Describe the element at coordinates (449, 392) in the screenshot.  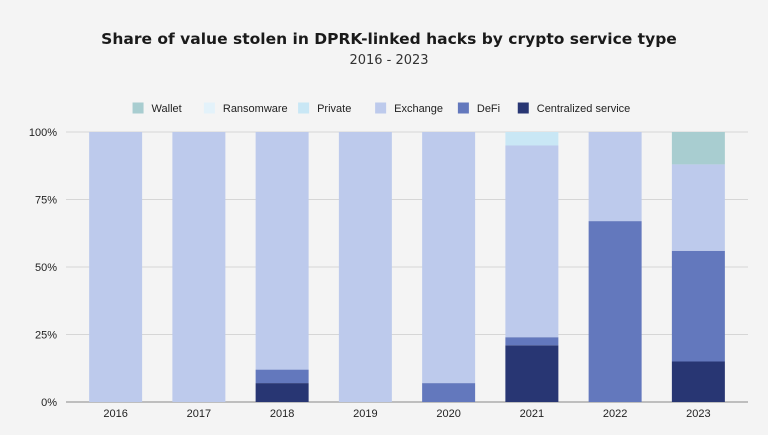
I see `bar-segment-2020-defi` at that location.